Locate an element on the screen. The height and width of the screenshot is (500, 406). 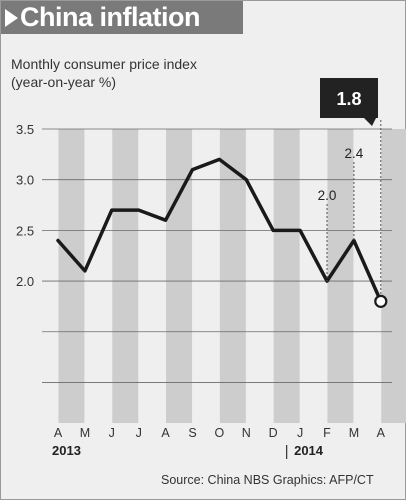
x-tick-label: O is located at coordinates (220, 433).